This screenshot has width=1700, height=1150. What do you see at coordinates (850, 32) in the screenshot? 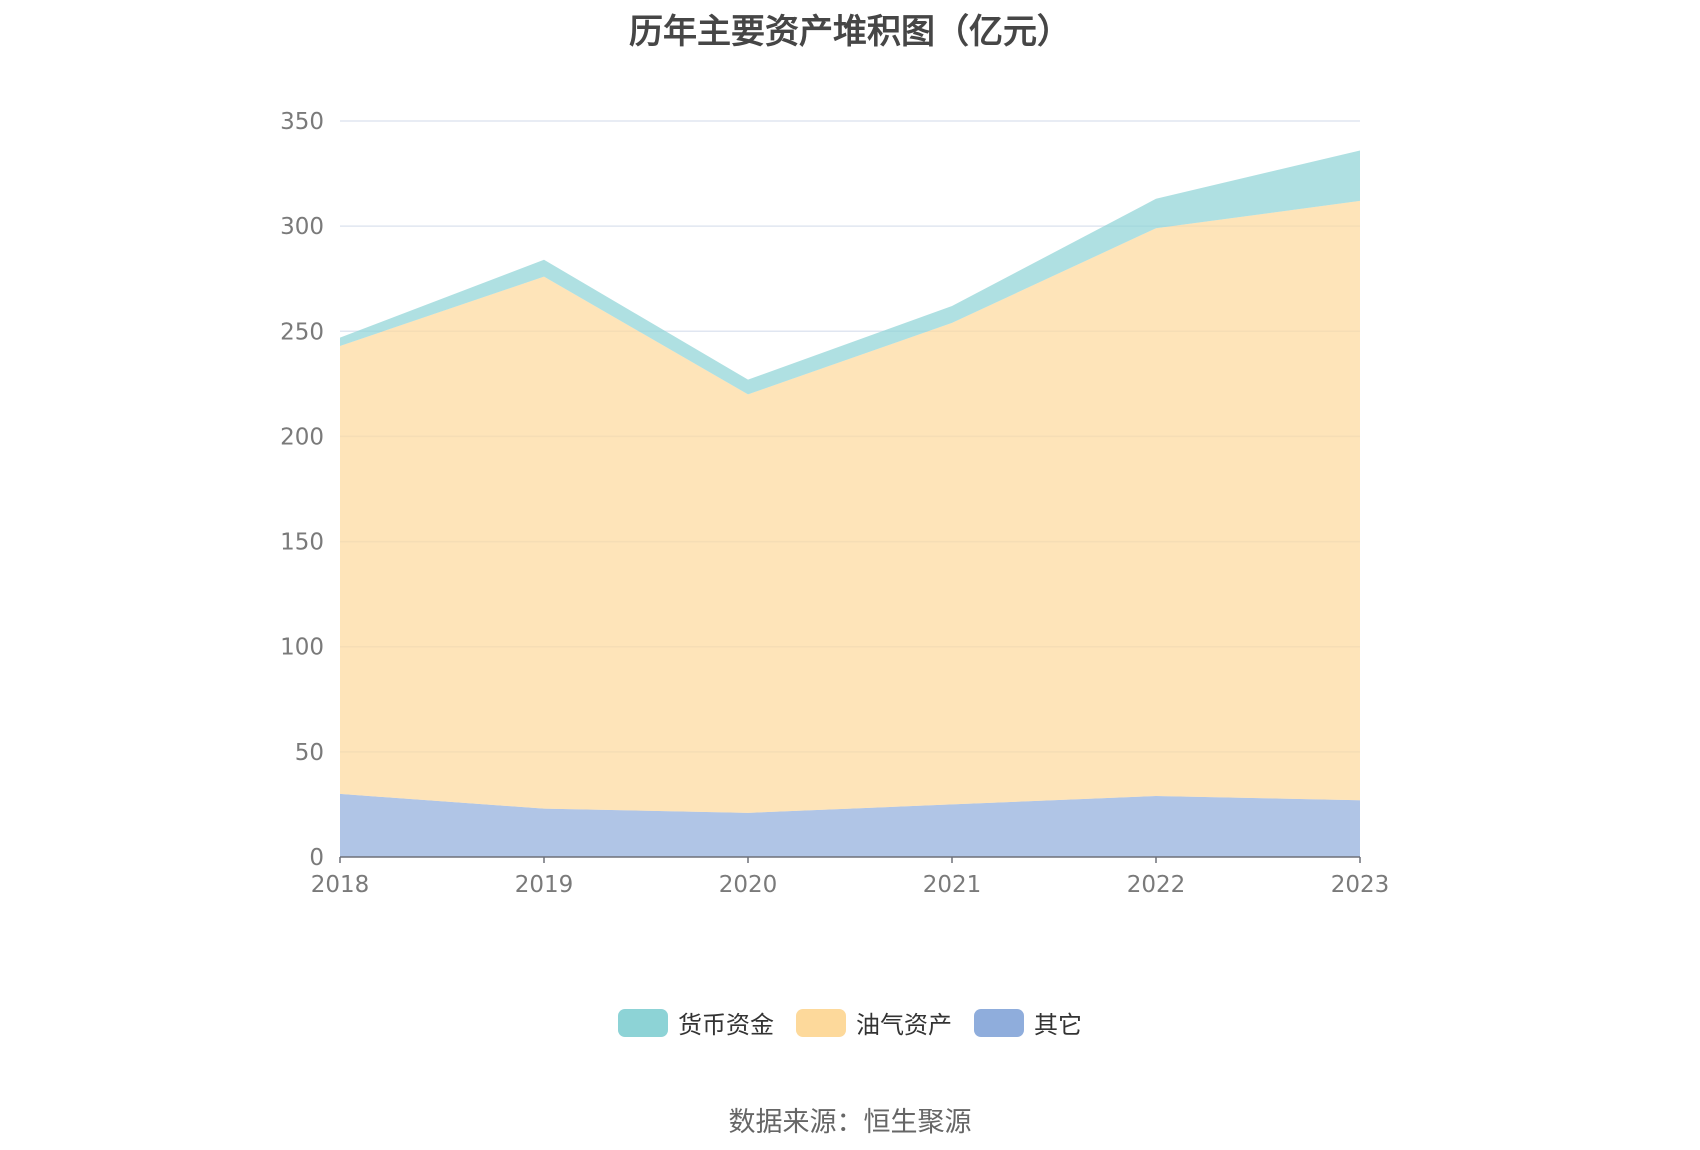
I see `chart-title: 历年主要资产堆积图（亿元）` at bounding box center [850, 32].